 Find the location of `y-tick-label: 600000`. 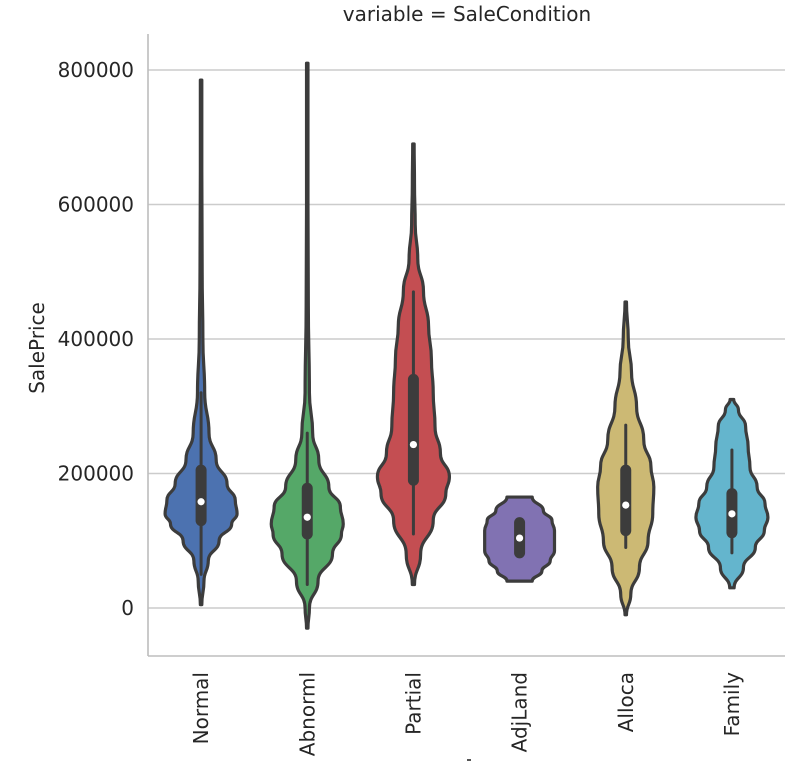

y-tick-label: 600000 is located at coordinates (96, 205).